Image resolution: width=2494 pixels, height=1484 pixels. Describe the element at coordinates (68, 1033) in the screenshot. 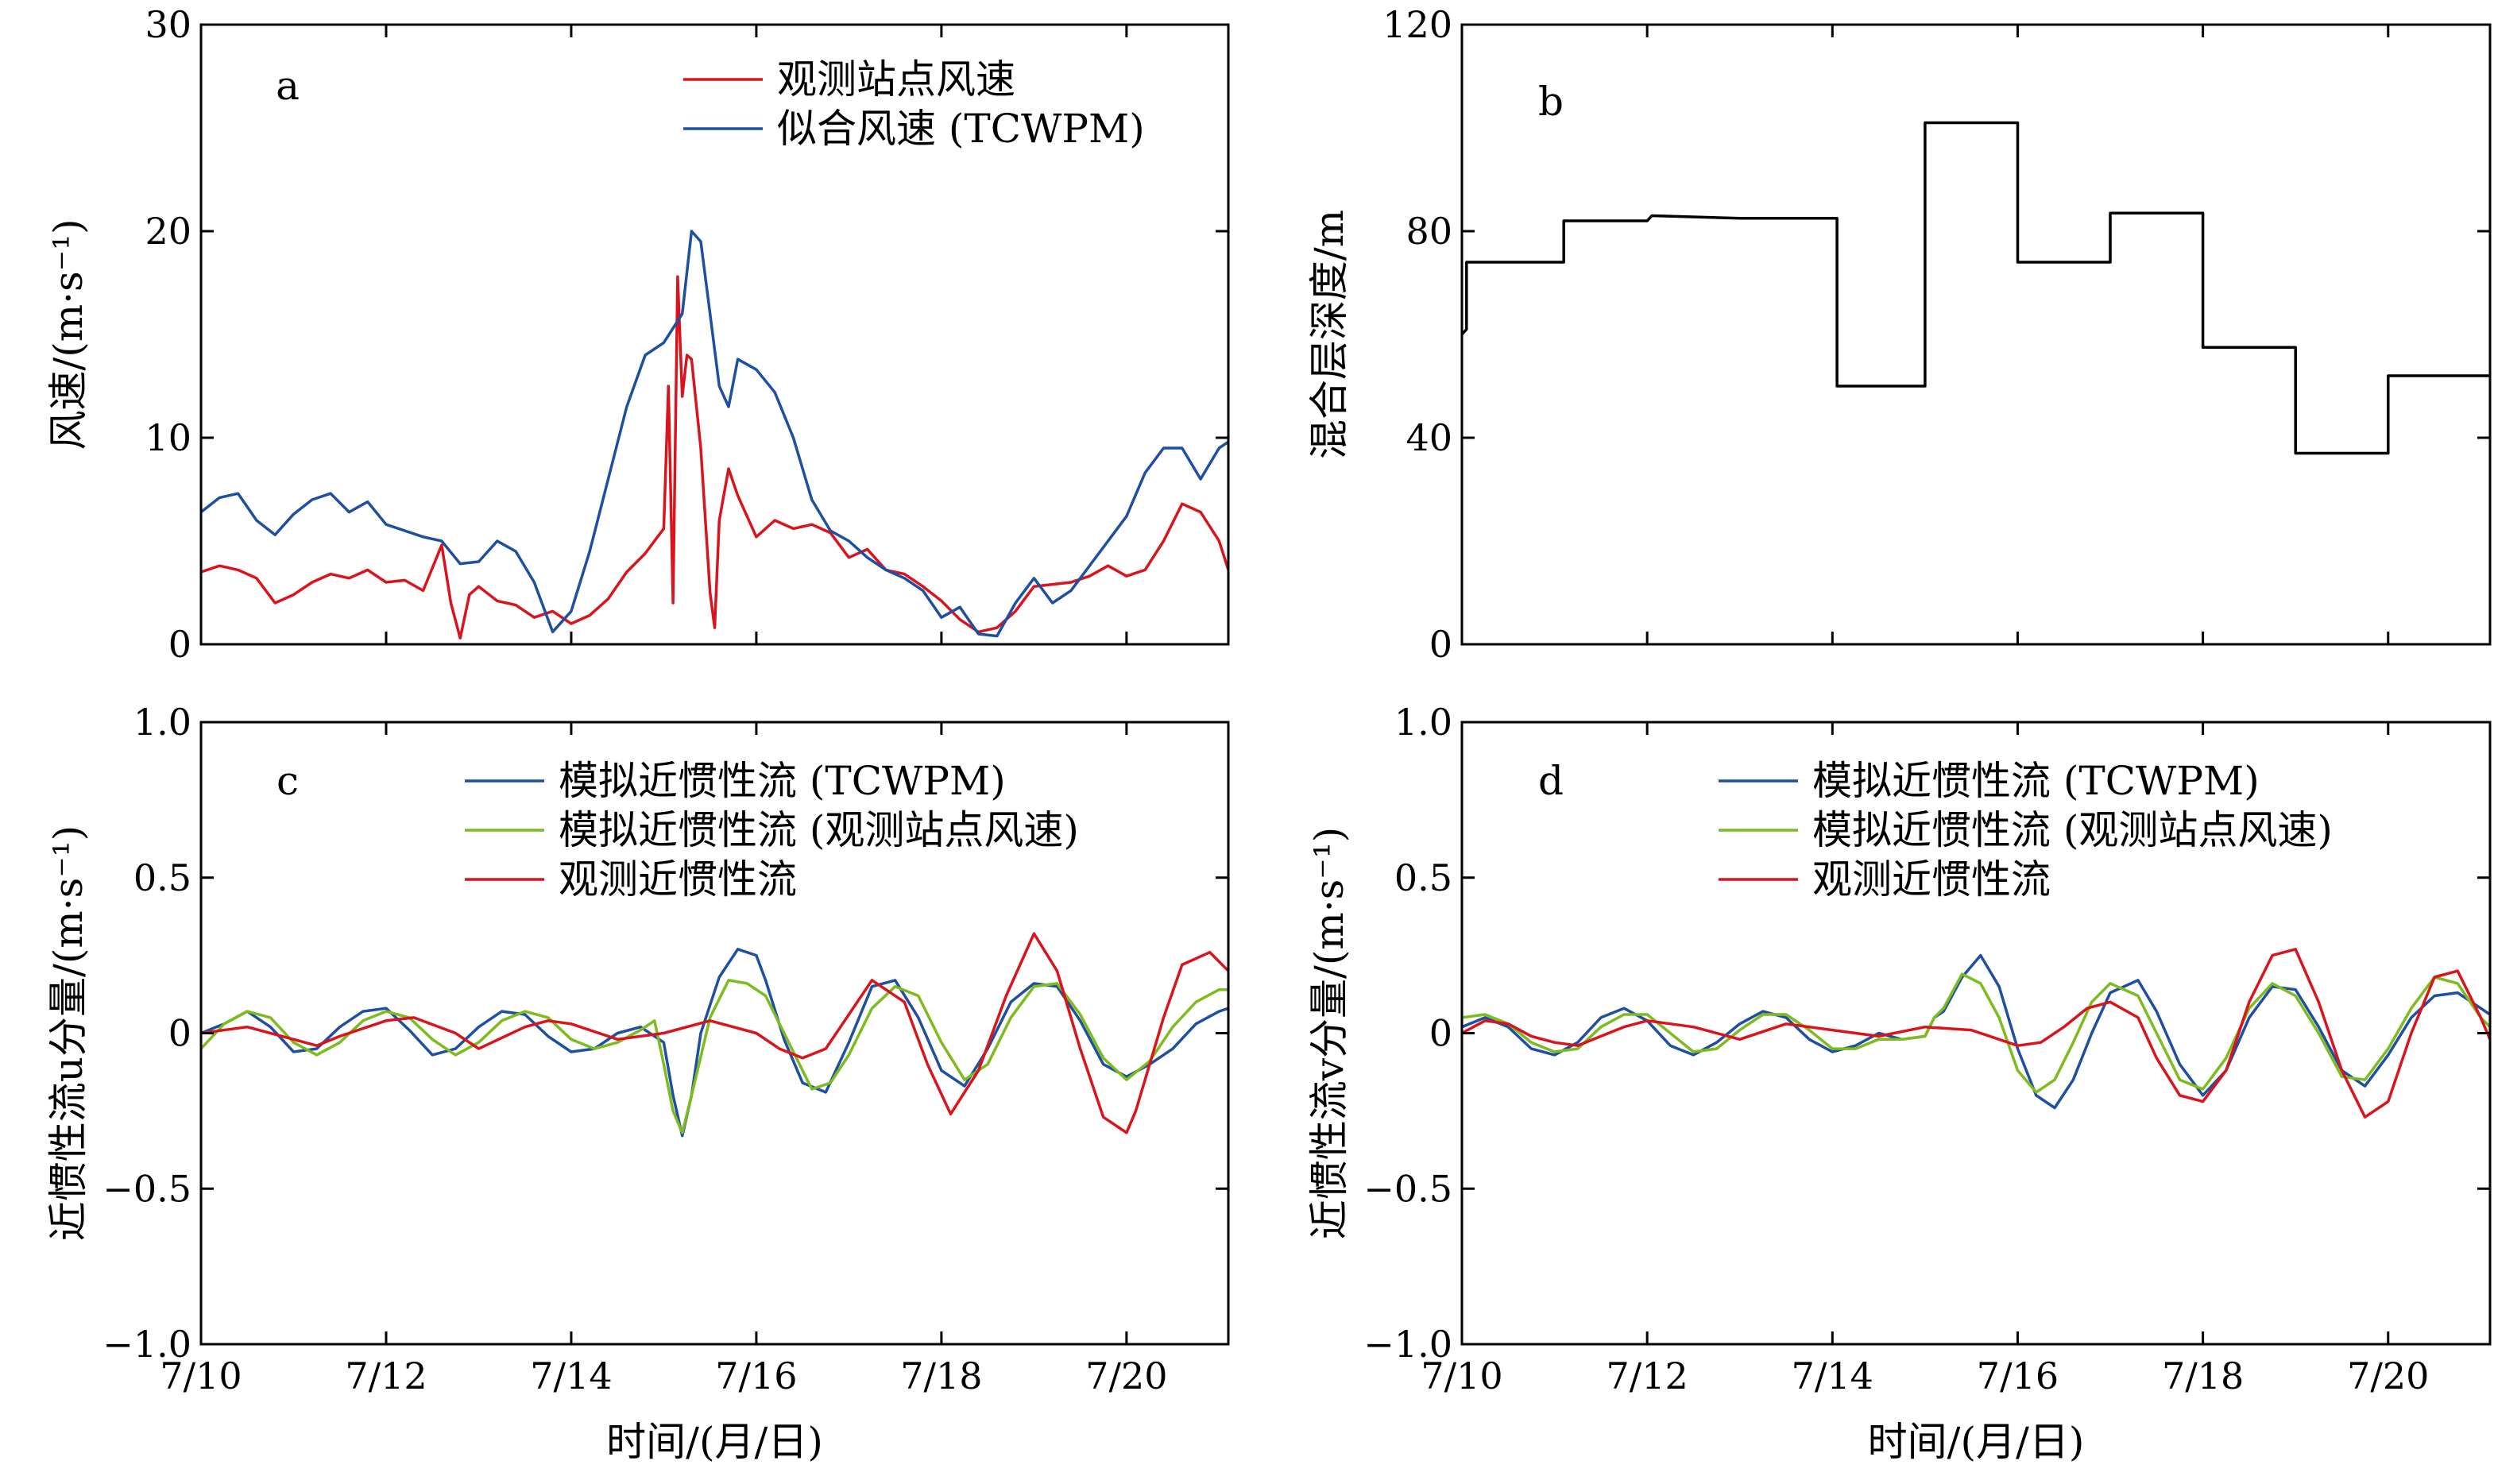

I see `y-axis-label: 近惯性流u分量/(m·s⁻¹)` at that location.